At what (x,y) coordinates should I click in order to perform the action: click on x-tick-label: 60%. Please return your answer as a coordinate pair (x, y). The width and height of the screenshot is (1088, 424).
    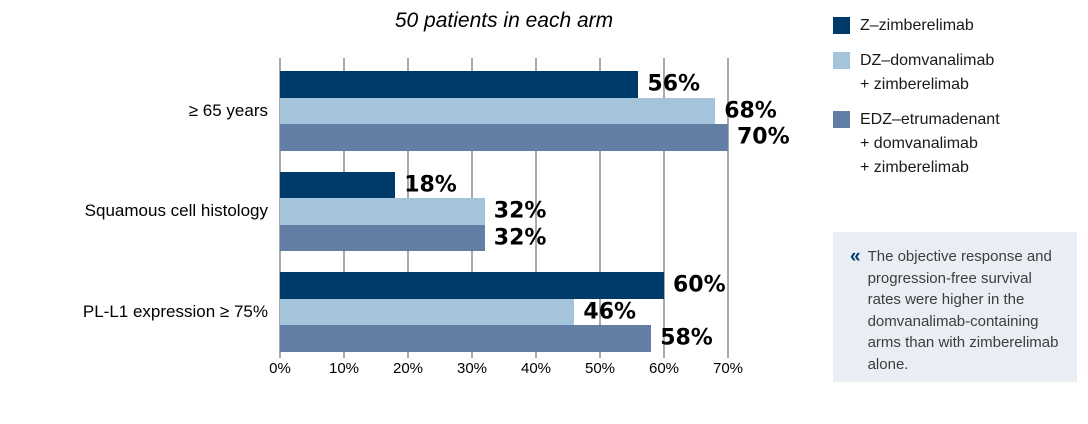
    Looking at the image, I should click on (664, 368).